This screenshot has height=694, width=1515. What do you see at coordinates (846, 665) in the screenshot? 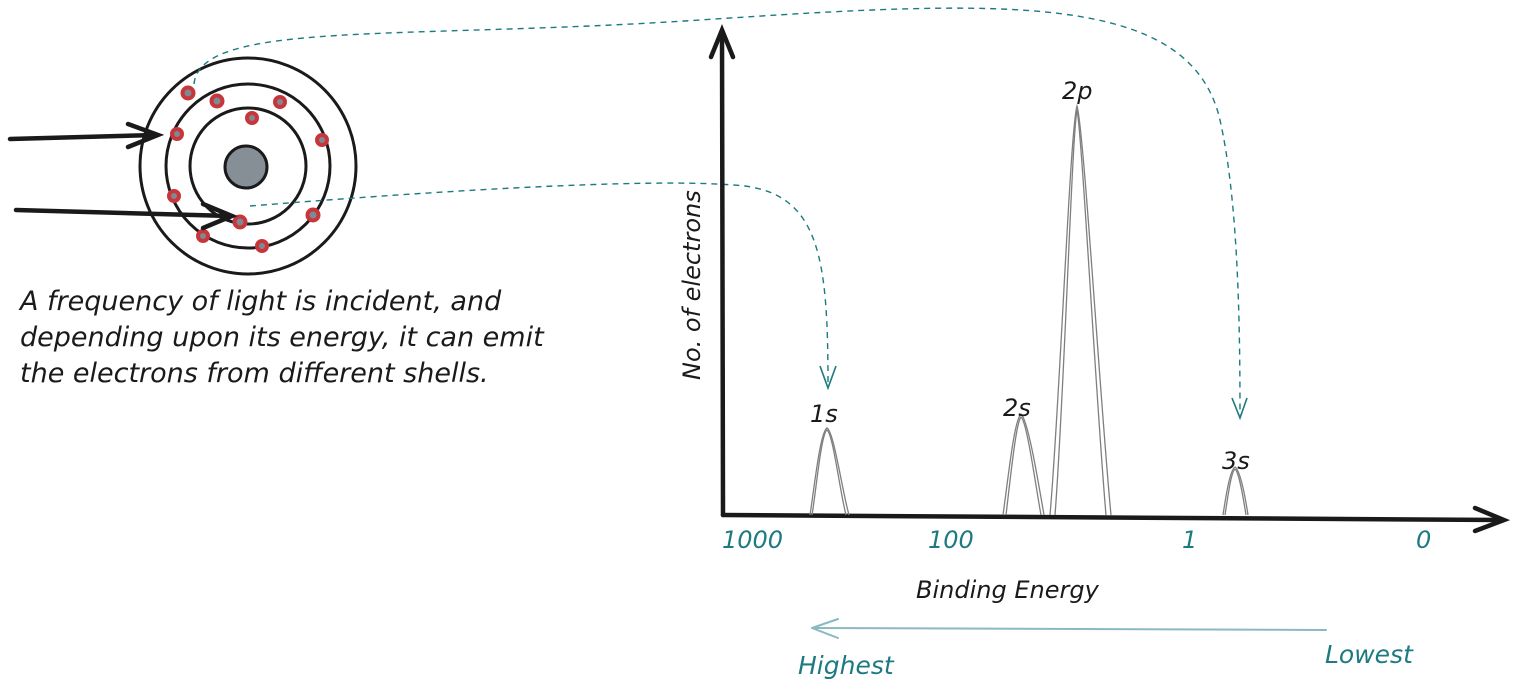
I see `direction-label-highest: Highest` at bounding box center [846, 665].